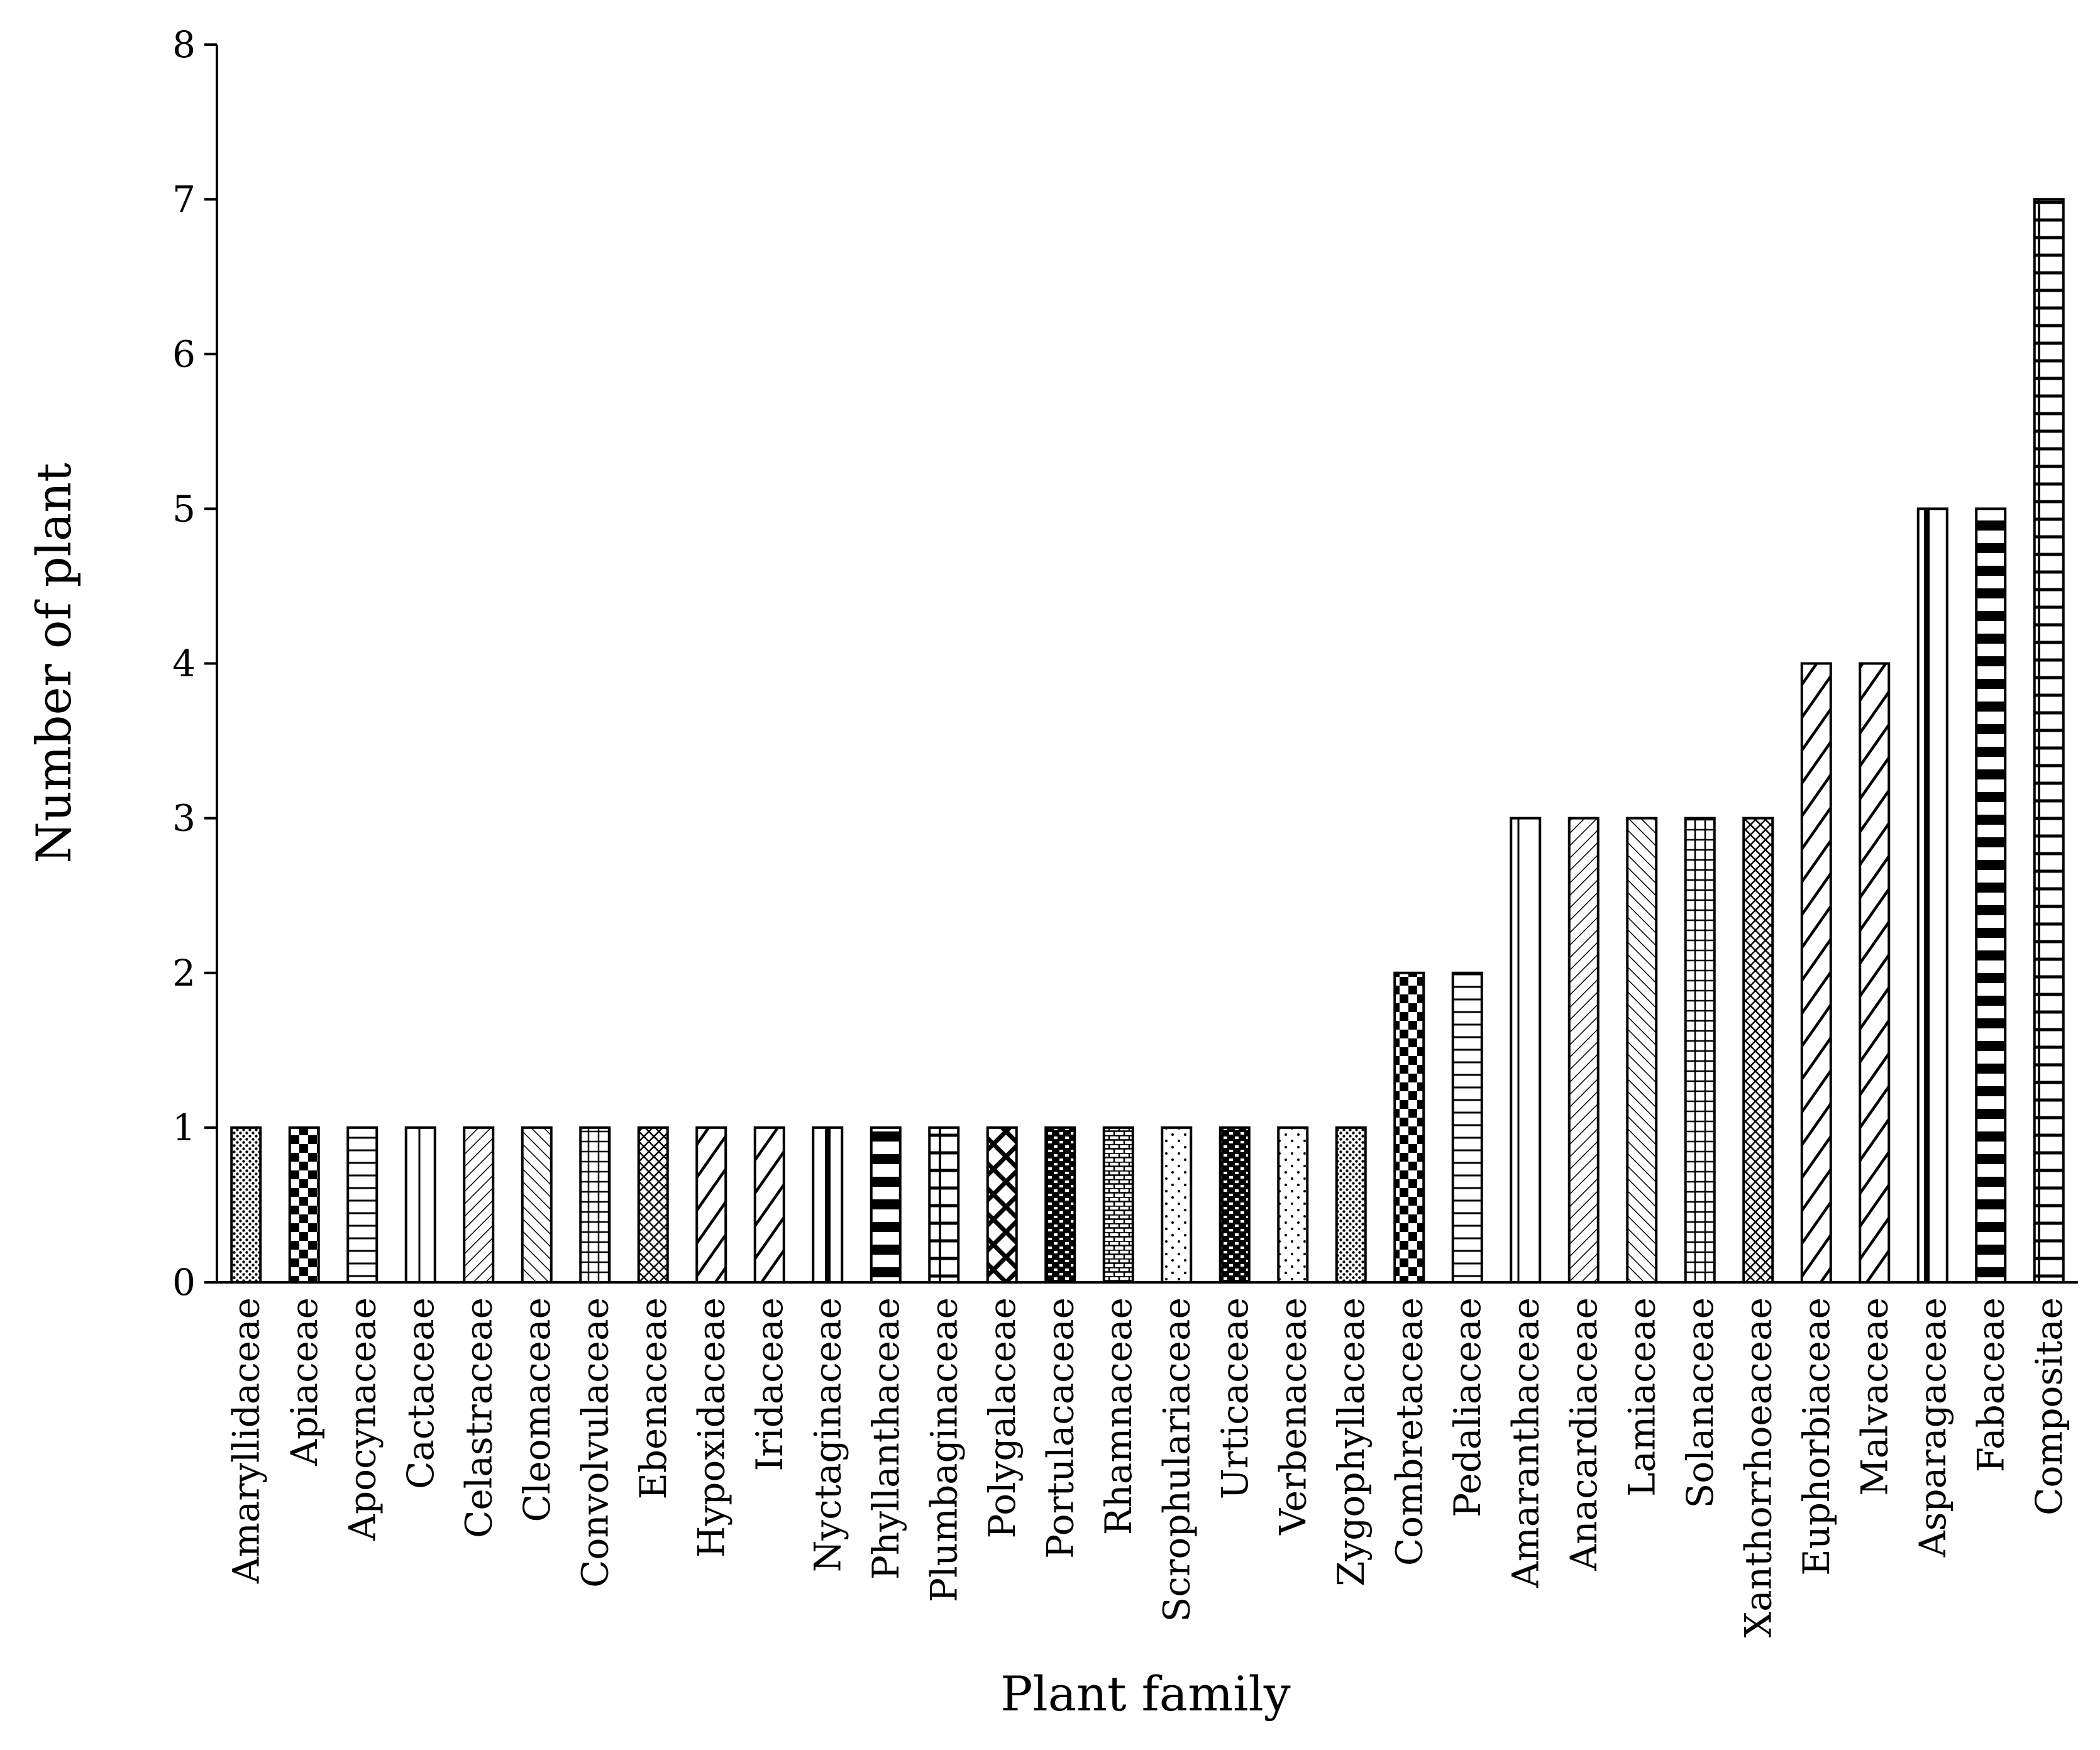 The width and height of the screenshot is (2100, 1750). I want to click on y-axis-ticks: 0 1 2 3 4 5 6 7 8, so click(194, 663).